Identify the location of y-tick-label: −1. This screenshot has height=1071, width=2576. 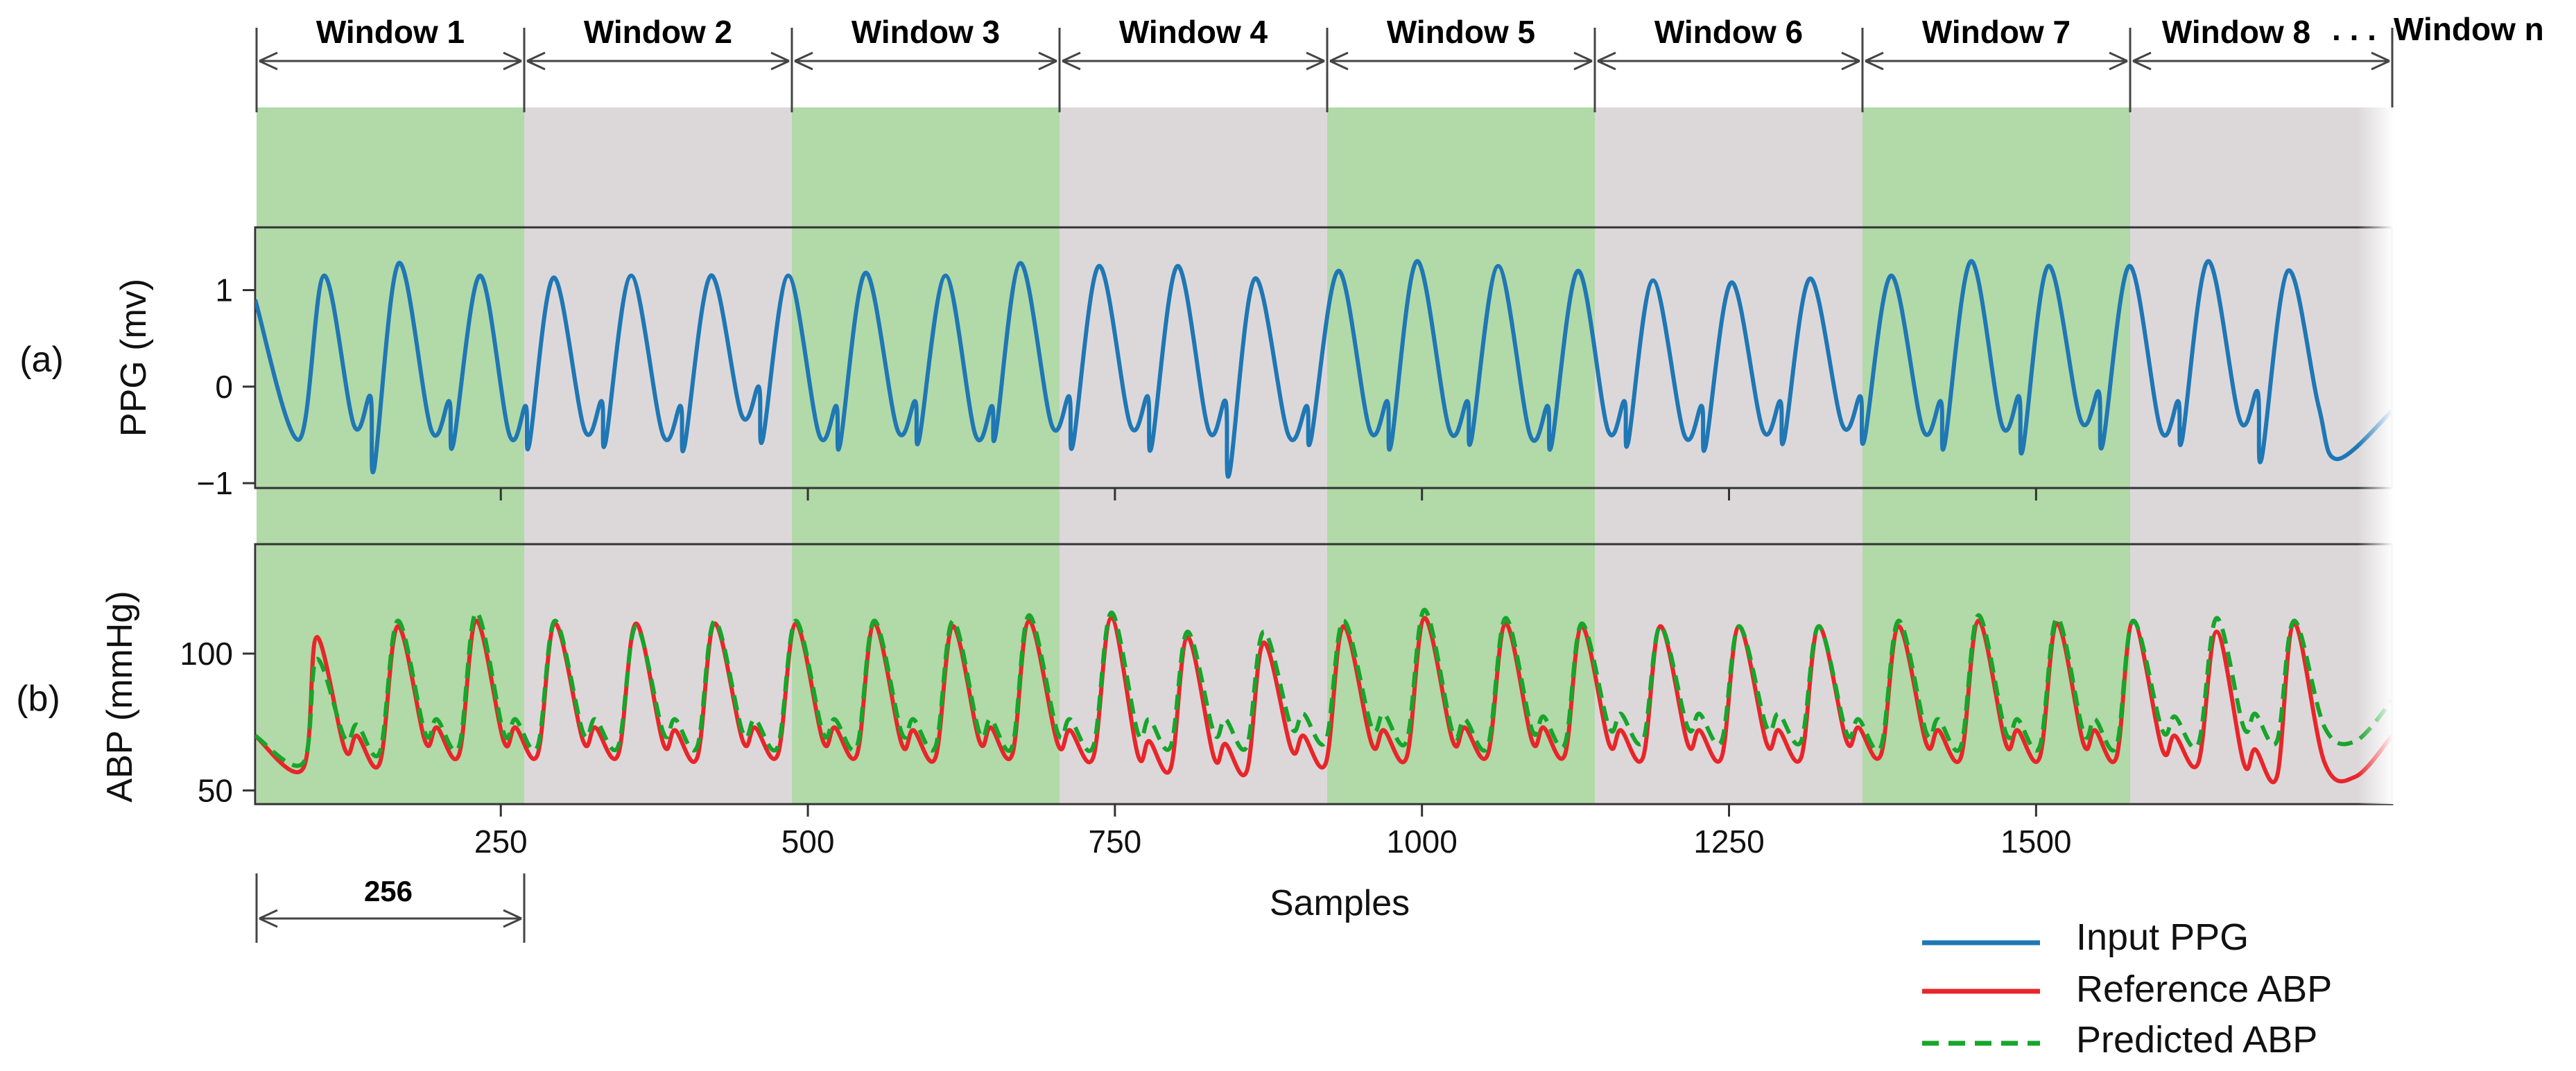
(215, 483).